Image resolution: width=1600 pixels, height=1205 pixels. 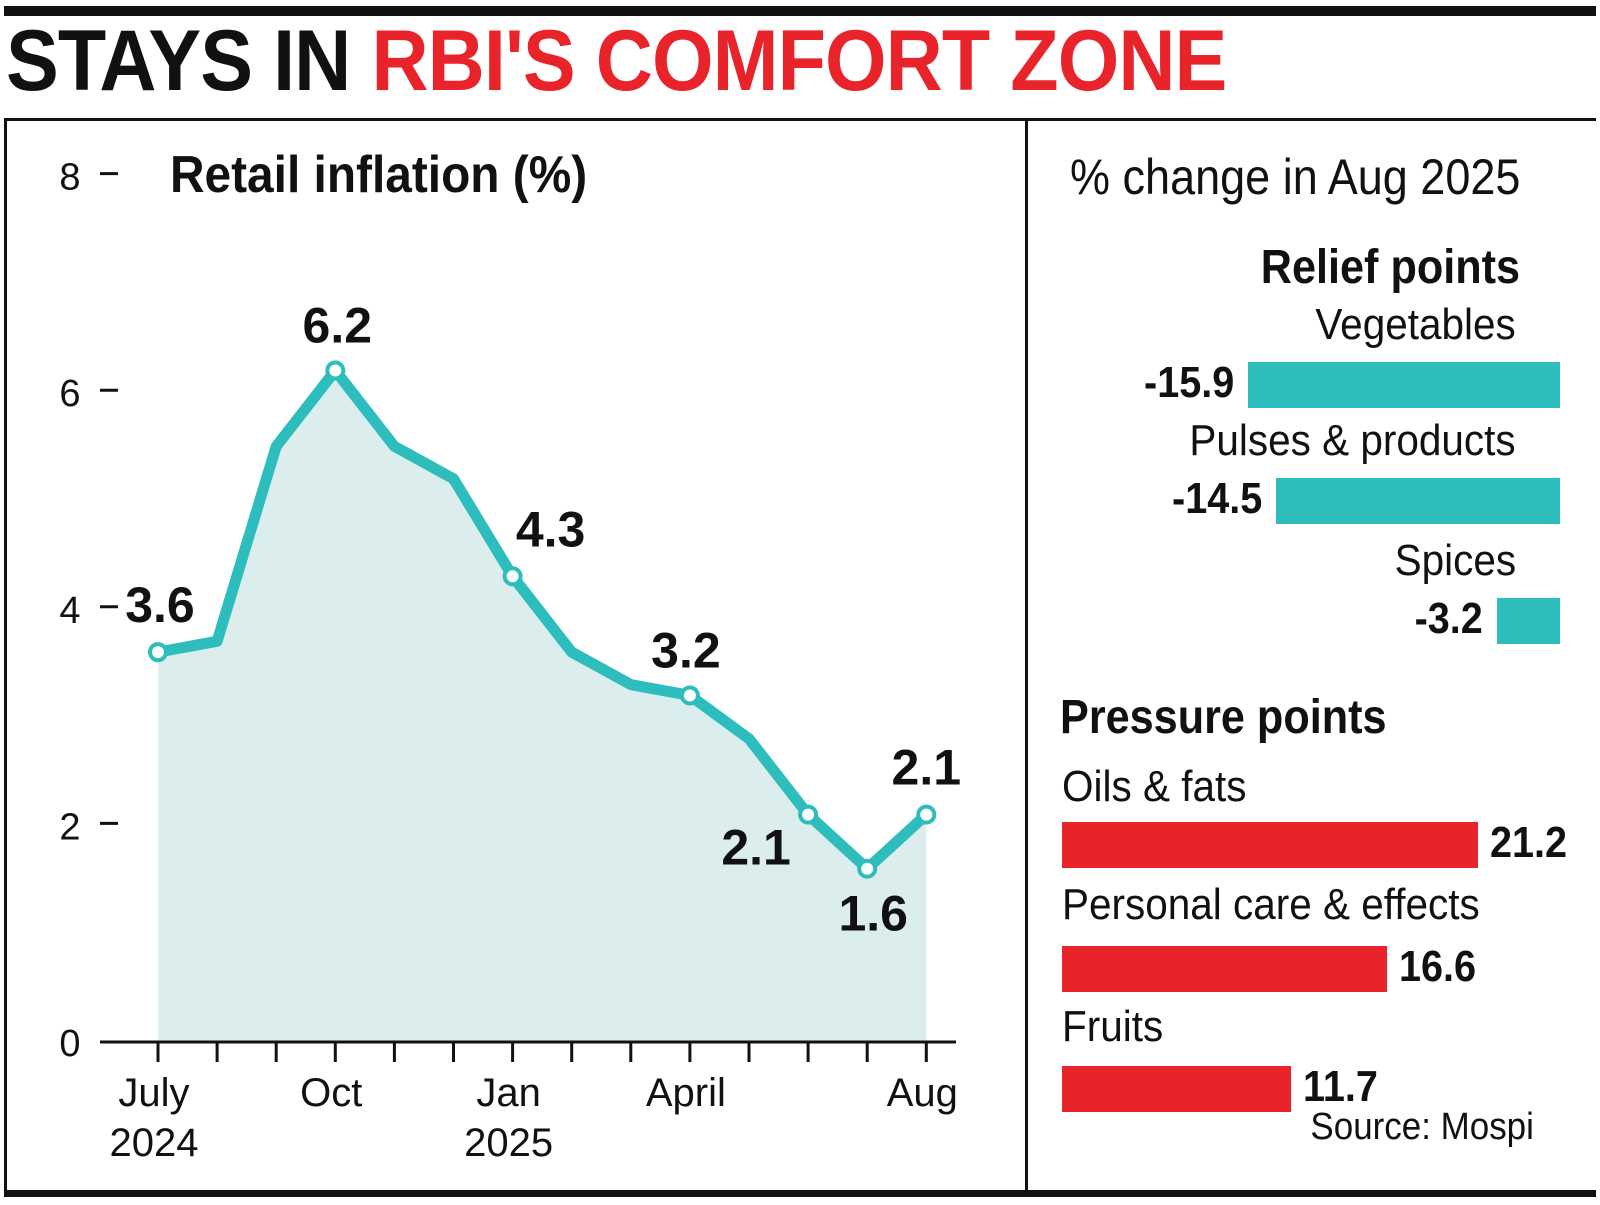 I want to click on relief-value-label: -15.9, so click(x=1189, y=382).